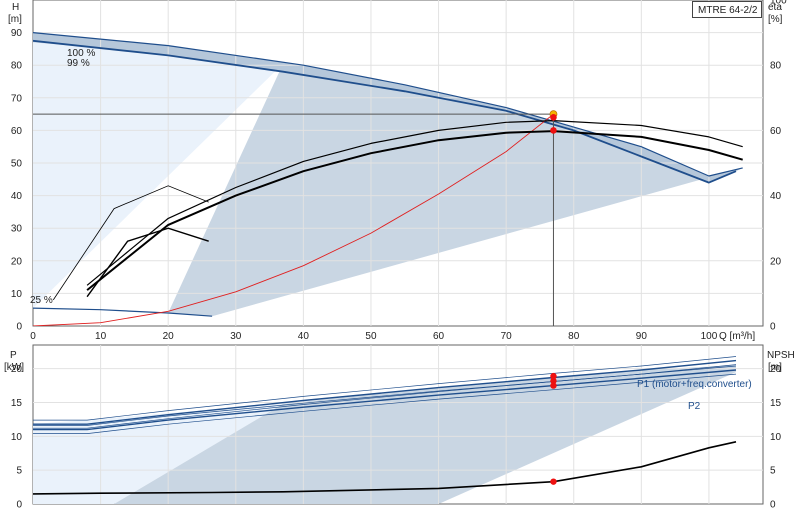  What do you see at coordinates (304, 336) in the screenshot?
I see `x-tick-label: 40` at bounding box center [304, 336].